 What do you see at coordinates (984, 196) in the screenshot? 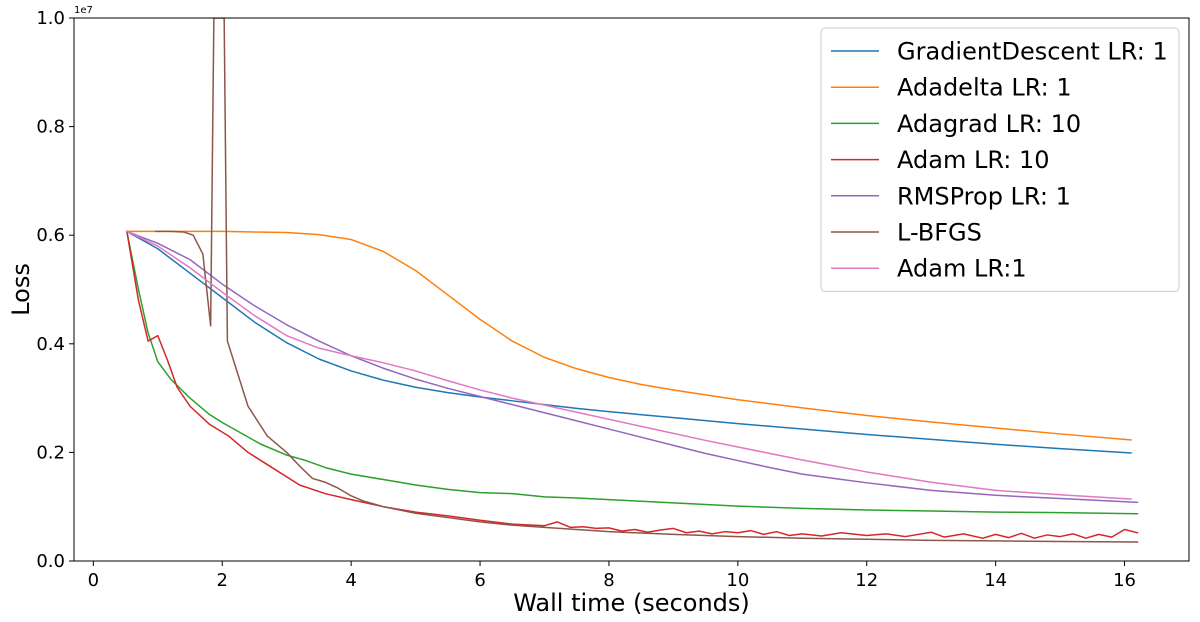
I see `legend-label: RMSProp LR: 1` at bounding box center [984, 196].